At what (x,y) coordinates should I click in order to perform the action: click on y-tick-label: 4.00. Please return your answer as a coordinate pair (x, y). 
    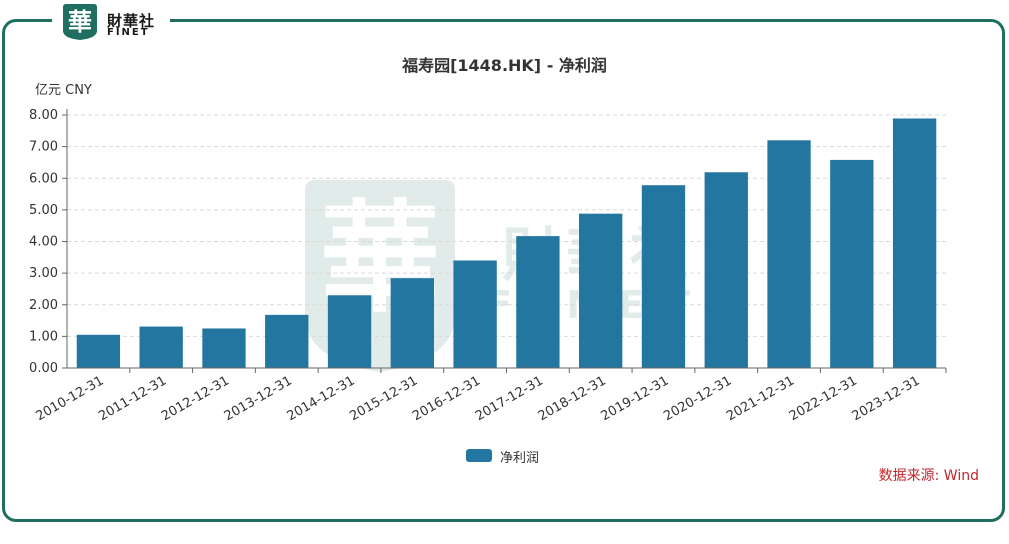
    Looking at the image, I should click on (43, 242).